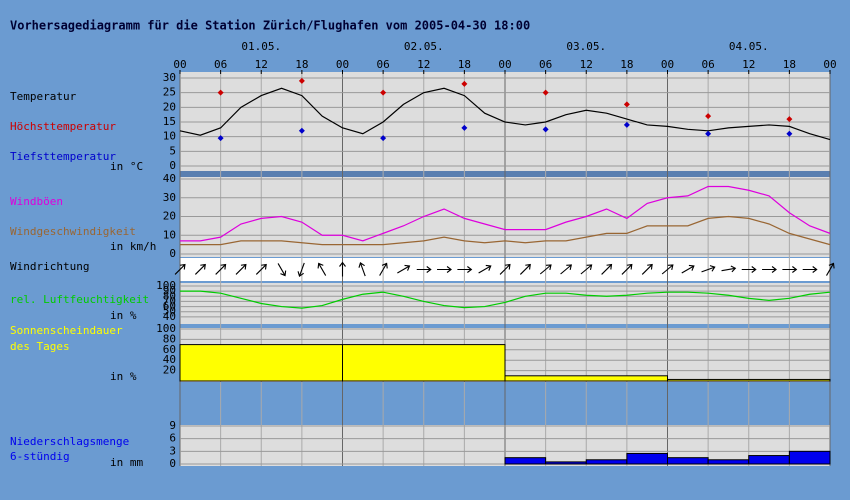  Describe the element at coordinates (169, 77) in the screenshot. I see `y-tick-label: 30` at that location.